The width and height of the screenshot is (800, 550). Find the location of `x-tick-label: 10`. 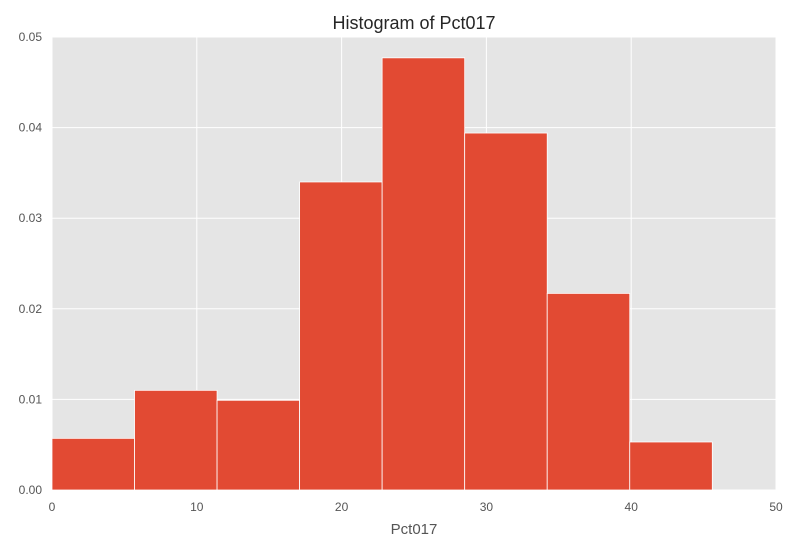

x-tick-label: 10 is located at coordinates (197, 507).